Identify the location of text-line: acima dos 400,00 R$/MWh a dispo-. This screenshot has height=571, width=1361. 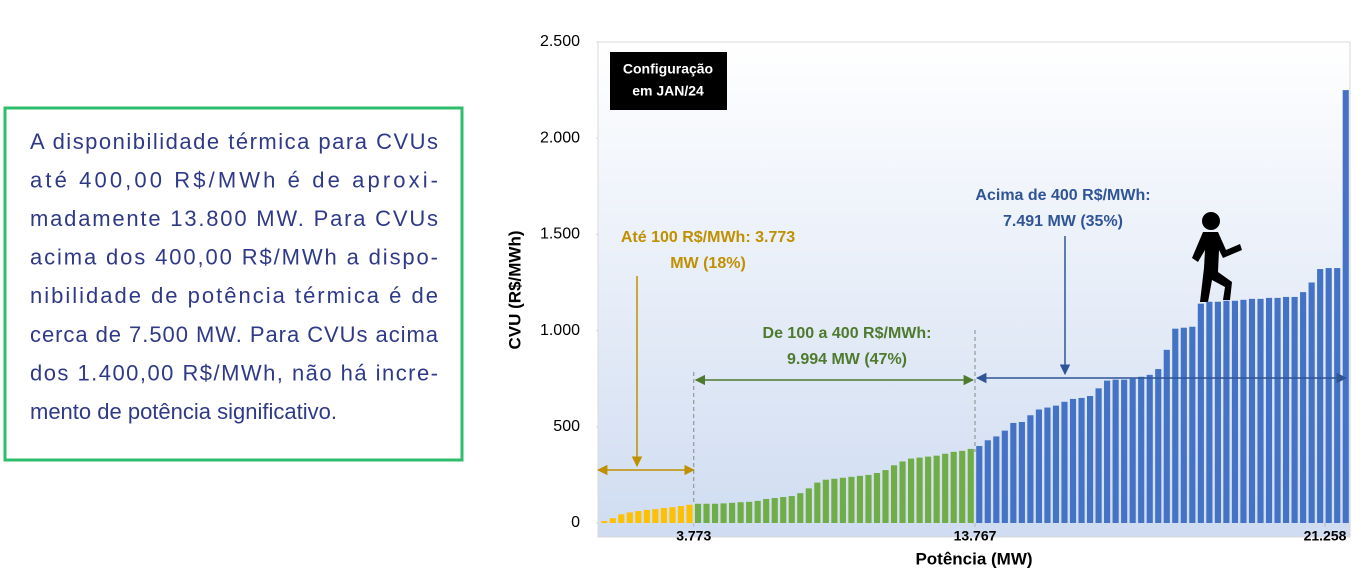
(234, 257).